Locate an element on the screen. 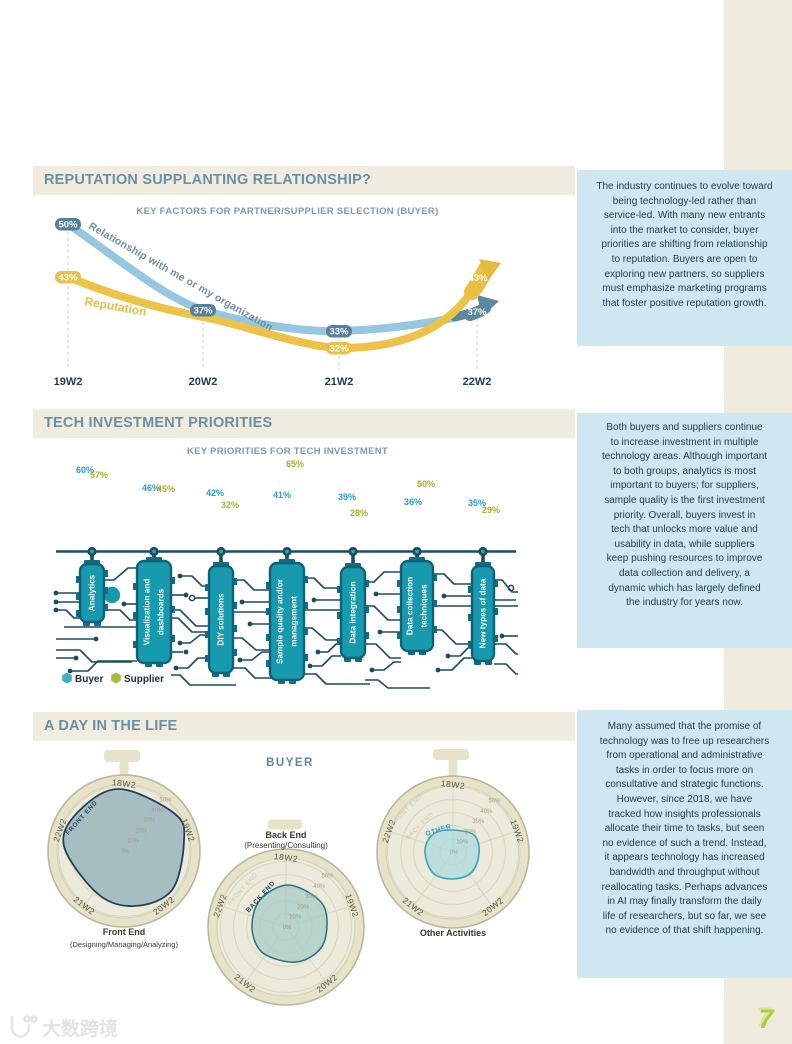  svg-text: Visualization and is located at coordinates (147, 612).